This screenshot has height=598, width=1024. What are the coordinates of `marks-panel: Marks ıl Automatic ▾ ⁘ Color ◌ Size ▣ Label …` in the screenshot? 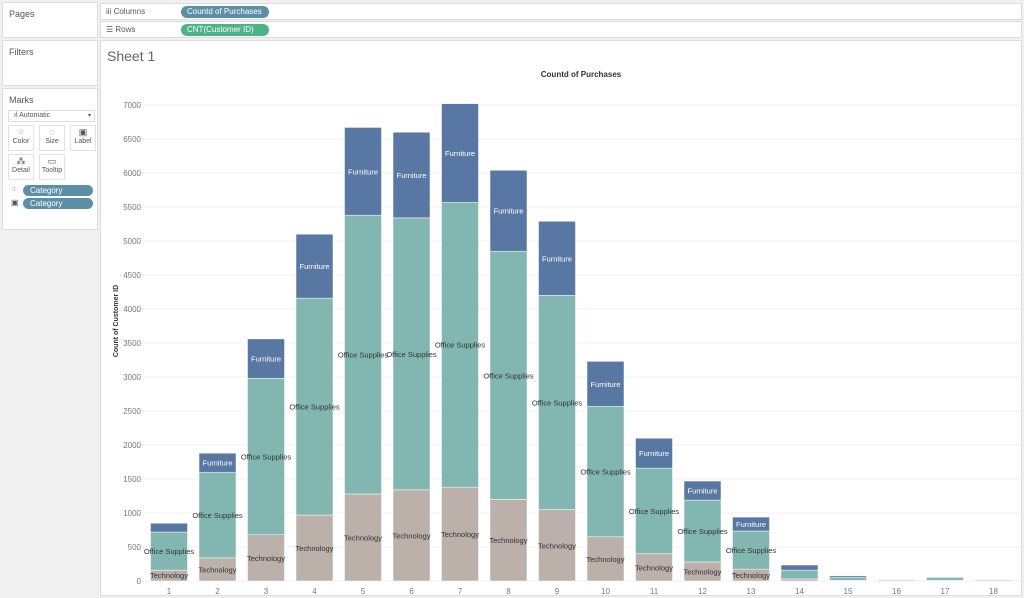 It's located at (50, 159).